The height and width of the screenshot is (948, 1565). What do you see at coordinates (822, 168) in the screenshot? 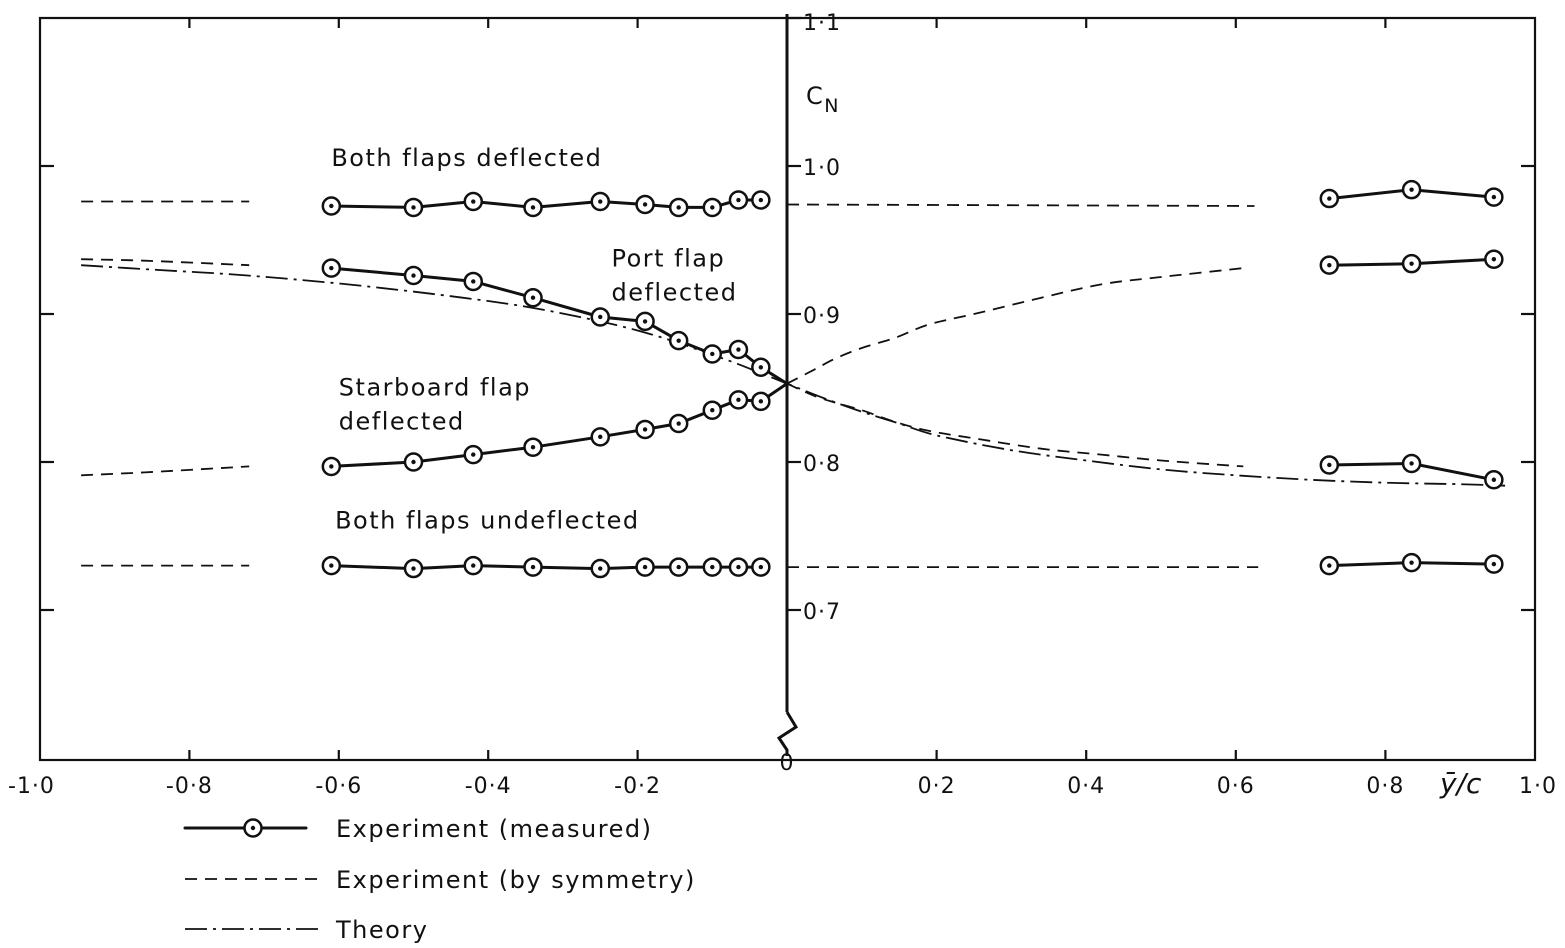
I see `y-tick-label: 1·0` at bounding box center [822, 168].